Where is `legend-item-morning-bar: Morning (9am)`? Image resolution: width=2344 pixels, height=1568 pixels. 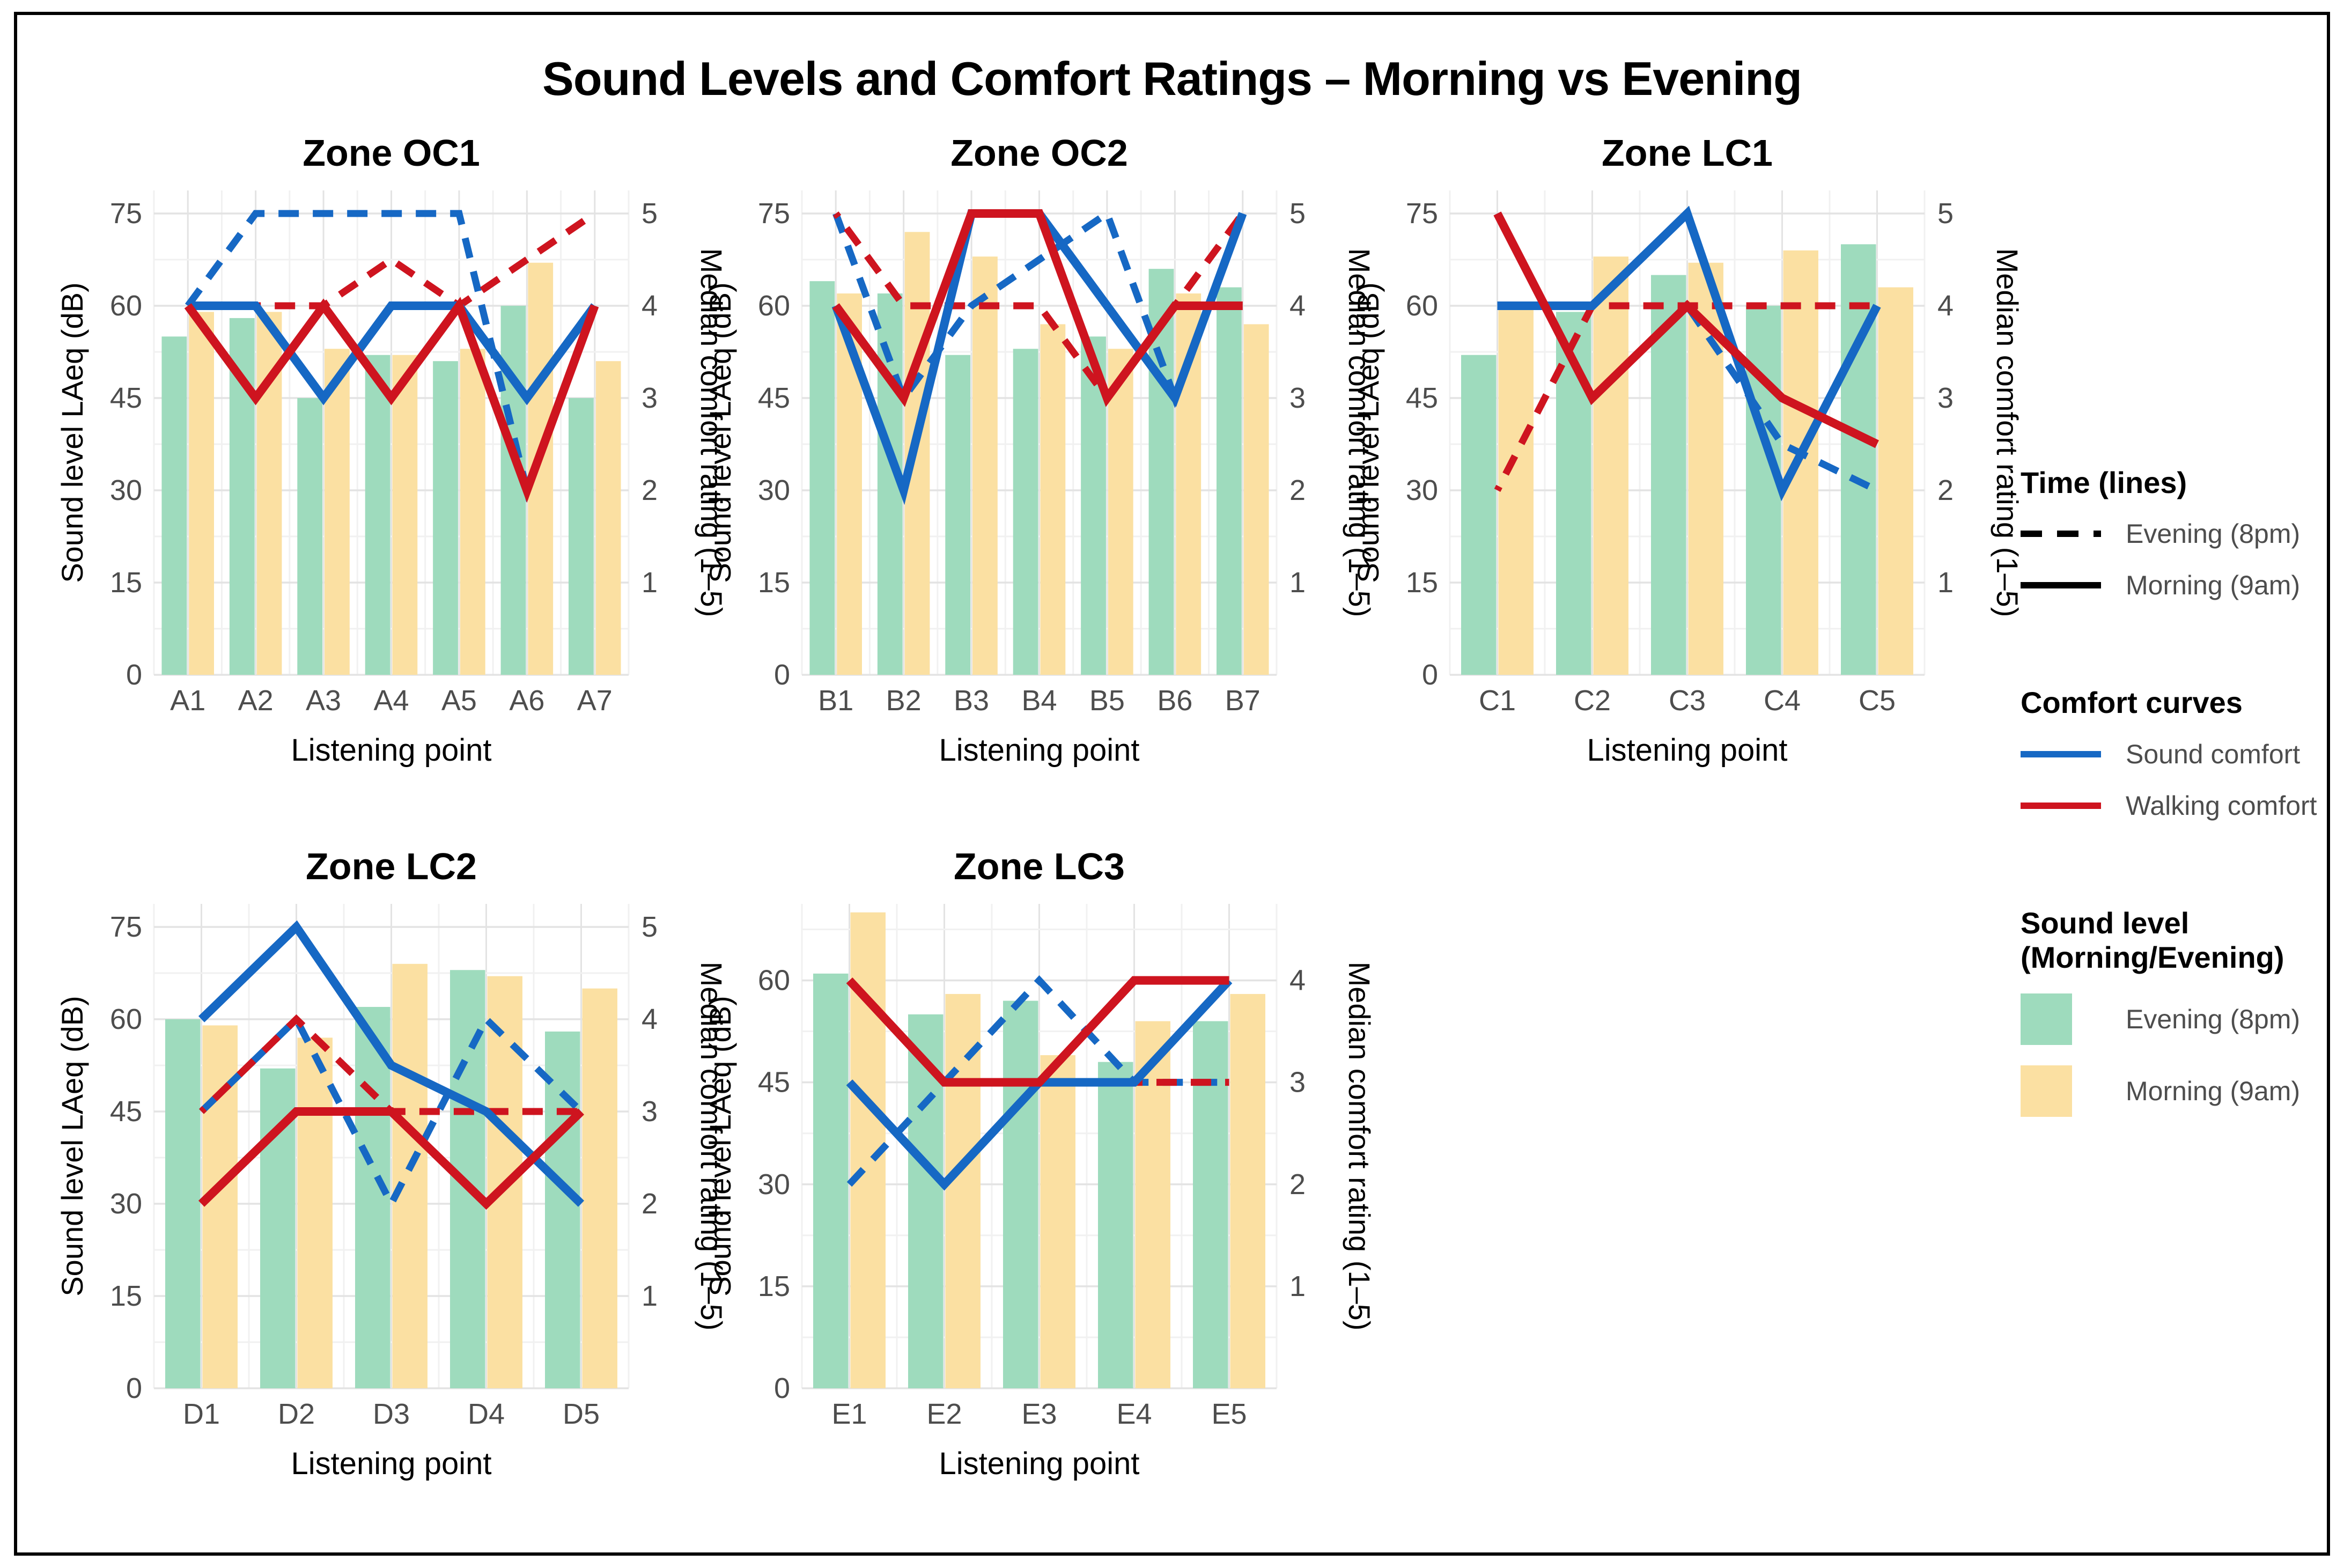
legend-item-morning-bar: Morning (9am) is located at coordinates (2181, 1091).